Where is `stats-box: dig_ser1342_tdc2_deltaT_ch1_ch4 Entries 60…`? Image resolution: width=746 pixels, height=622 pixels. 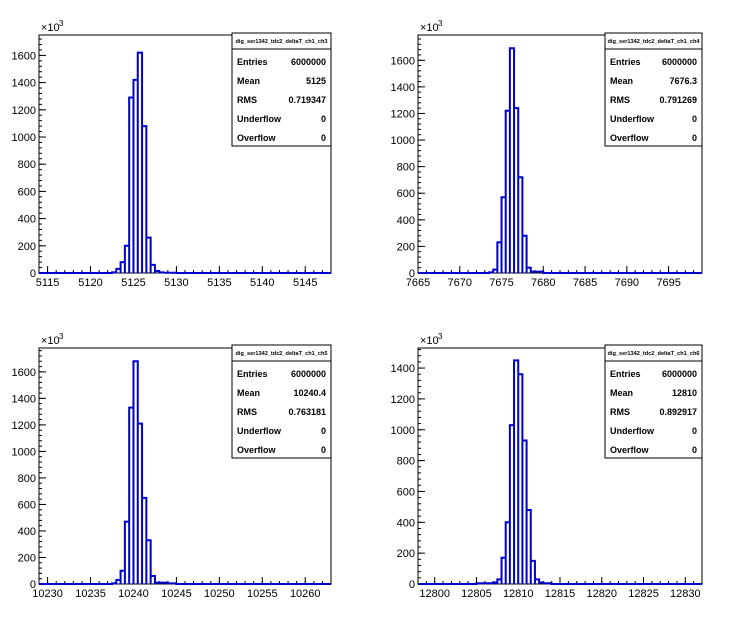
stats-box: dig_ser1342_tdc2_deltaT_ch1_ch4 Entries 60… is located at coordinates (653, 89).